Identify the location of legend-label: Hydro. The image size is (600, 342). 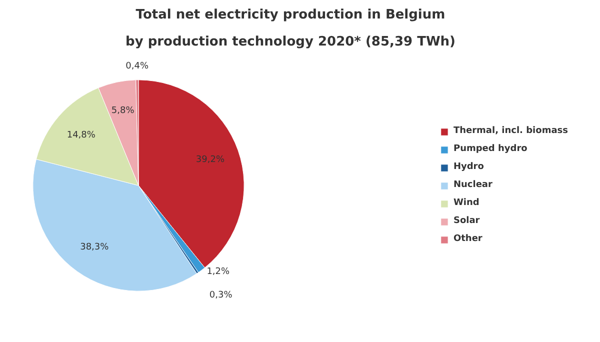
(468, 167).